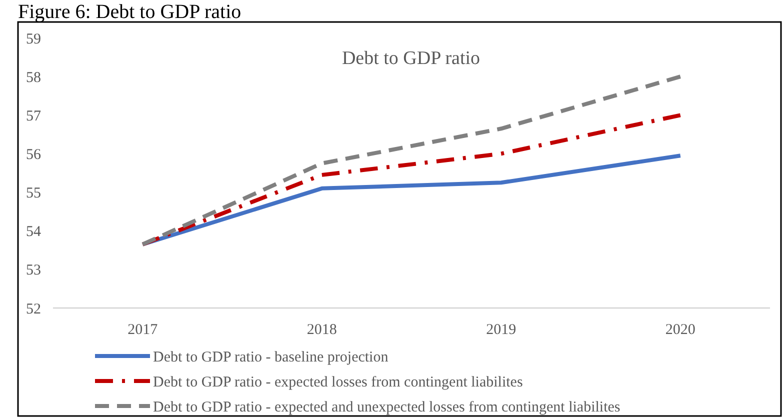 The width and height of the screenshot is (783, 418). What do you see at coordinates (338, 382) in the screenshot?
I see `legend-label: Debt to GDP ratio - expected losses from contingent liabilites` at bounding box center [338, 382].